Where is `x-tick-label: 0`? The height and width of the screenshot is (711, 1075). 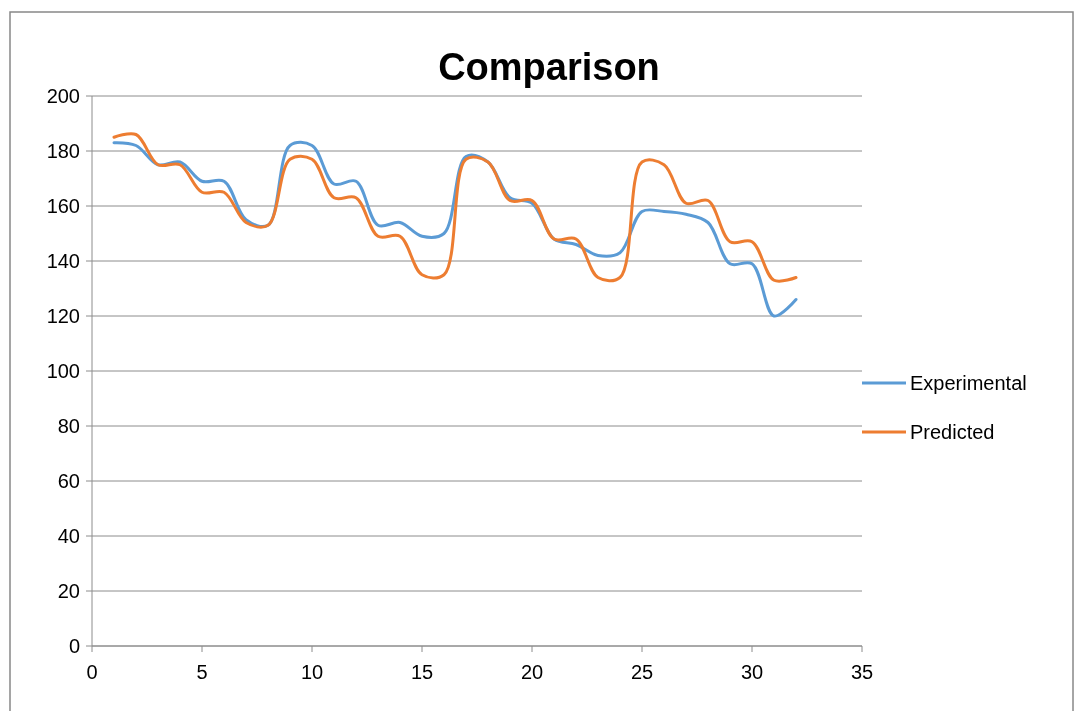
x-tick-label: 0 is located at coordinates (92, 672).